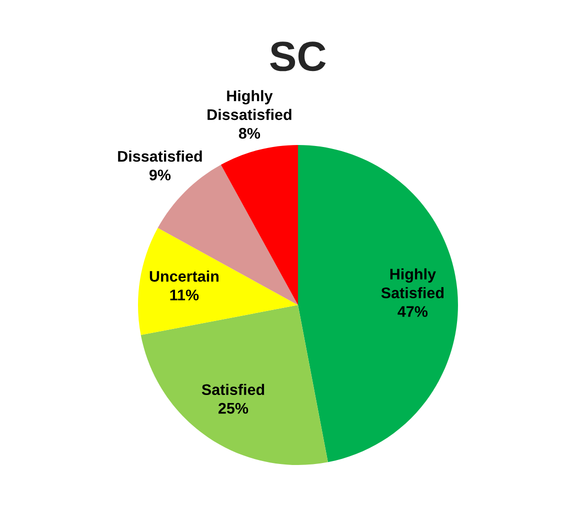 The image size is (575, 518). I want to click on slice-label: Satisfied, so click(233, 390).